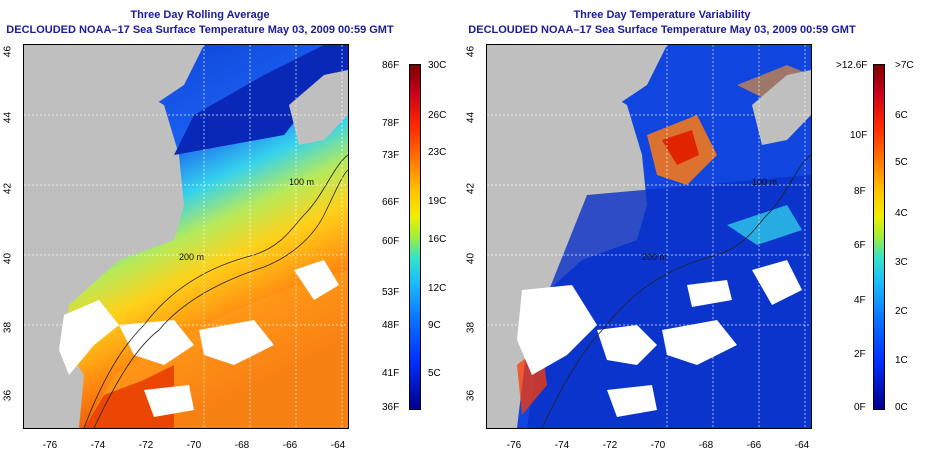 The width and height of the screenshot is (950, 475). What do you see at coordinates (338, 445) in the screenshot?
I see `lon-tick--64: -64` at bounding box center [338, 445].